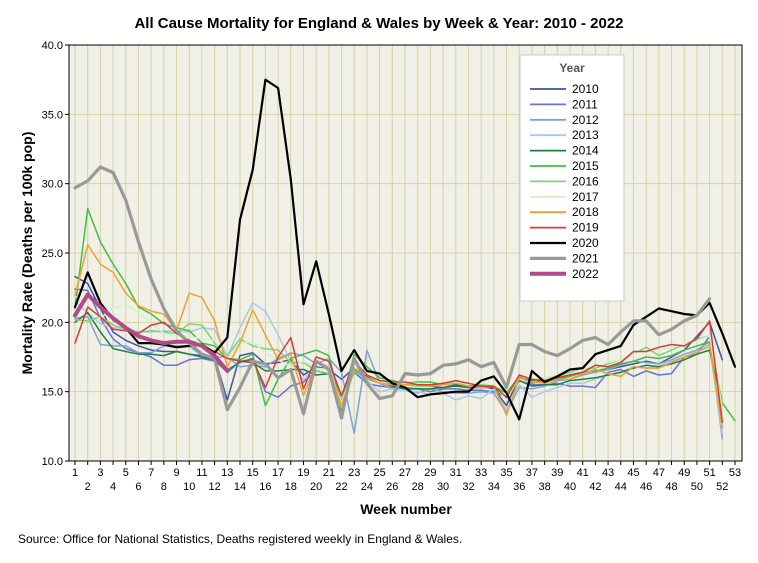  I want to click on x-tick-label: 20, so click(316, 487).